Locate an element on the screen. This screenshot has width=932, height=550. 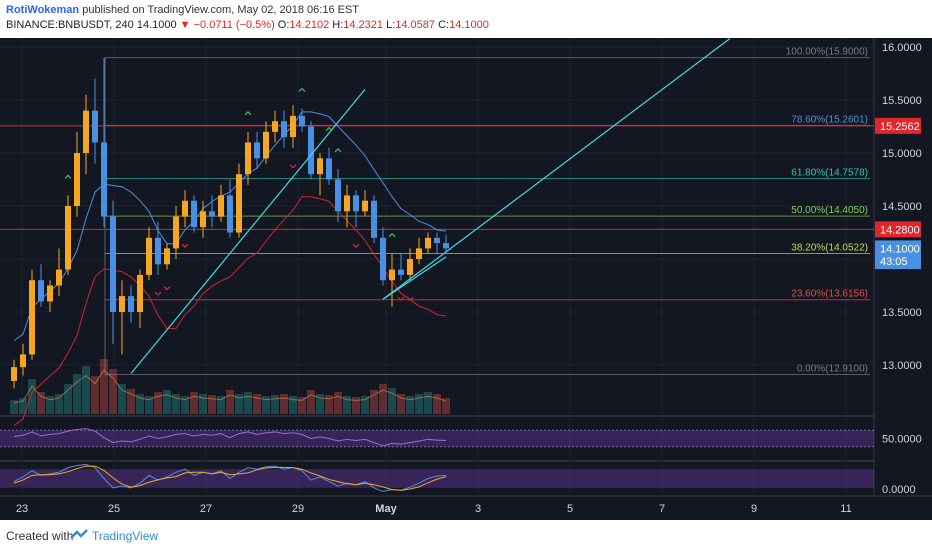
rsi-band is located at coordinates (437, 438).